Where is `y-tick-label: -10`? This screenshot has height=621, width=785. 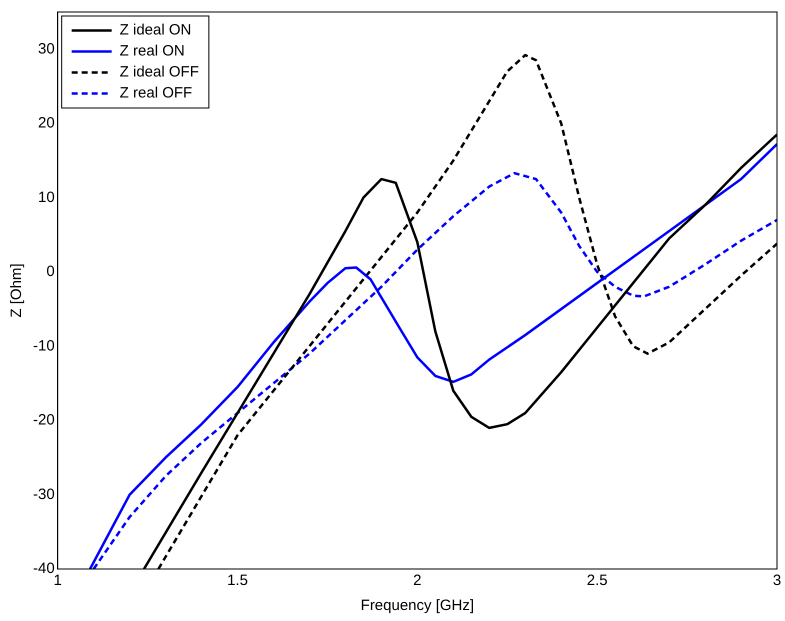 y-tick-label: -10 is located at coordinates (43, 345).